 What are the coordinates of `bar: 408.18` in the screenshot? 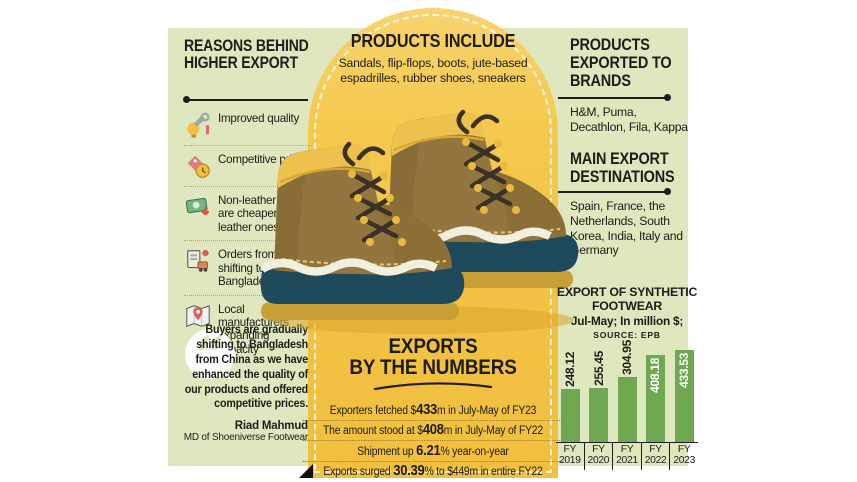 It's located at (655, 399).